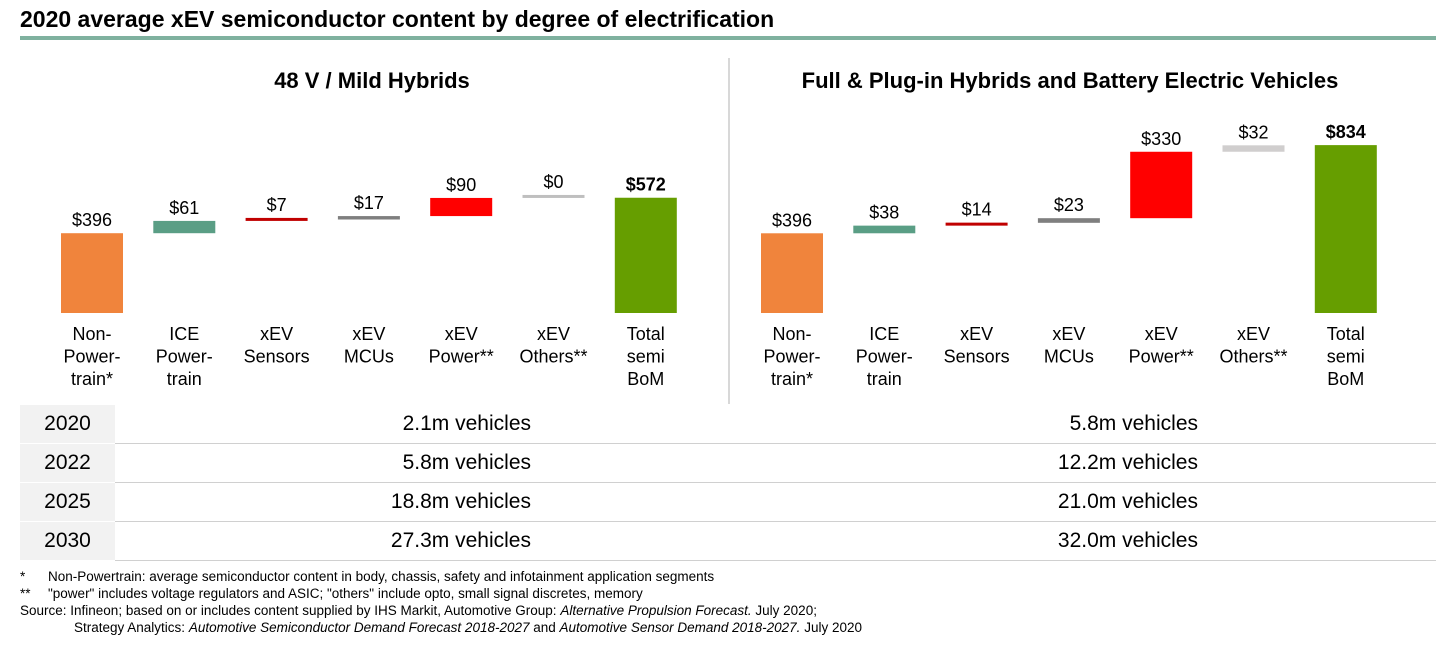 The height and width of the screenshot is (645, 1456). What do you see at coordinates (983, 541) in the screenshot?
I see `full-volume-cell: 32.0m vehicles` at bounding box center [983, 541].